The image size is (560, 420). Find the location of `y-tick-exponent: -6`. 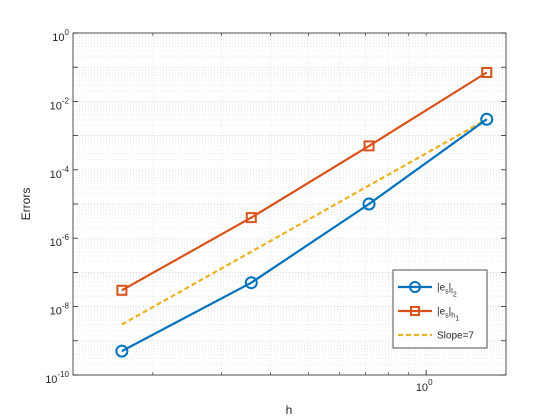

y-tick-exponent: -6 is located at coordinates (66, 237).